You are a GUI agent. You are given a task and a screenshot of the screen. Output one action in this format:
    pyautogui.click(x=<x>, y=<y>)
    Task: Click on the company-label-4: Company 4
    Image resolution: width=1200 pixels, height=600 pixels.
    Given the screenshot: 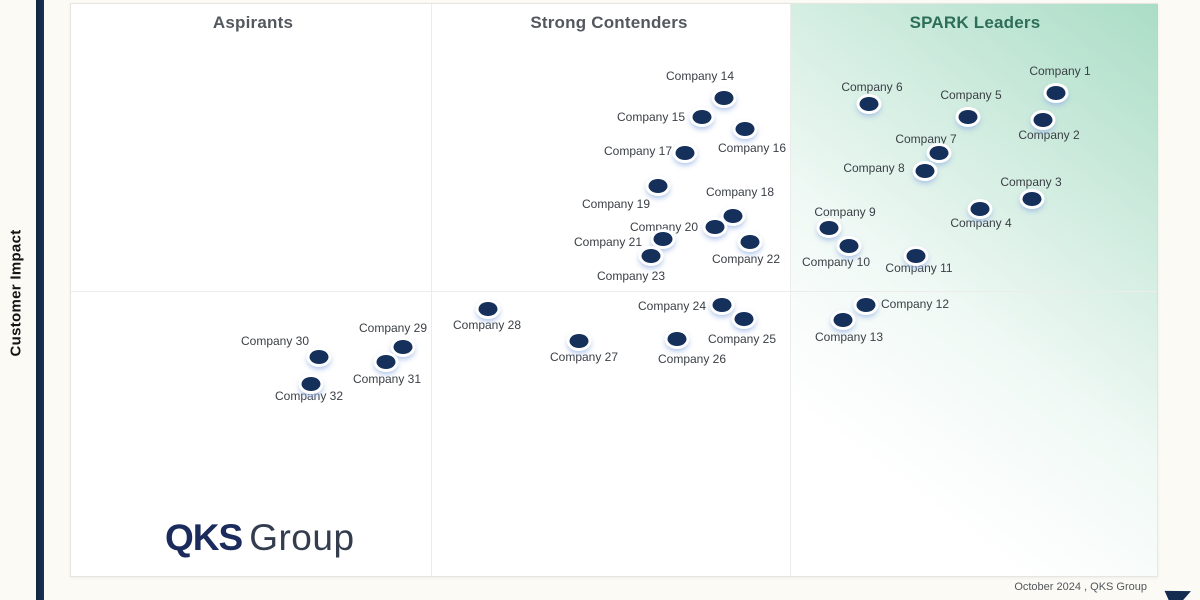 What is the action you would take?
    pyautogui.click(x=981, y=223)
    